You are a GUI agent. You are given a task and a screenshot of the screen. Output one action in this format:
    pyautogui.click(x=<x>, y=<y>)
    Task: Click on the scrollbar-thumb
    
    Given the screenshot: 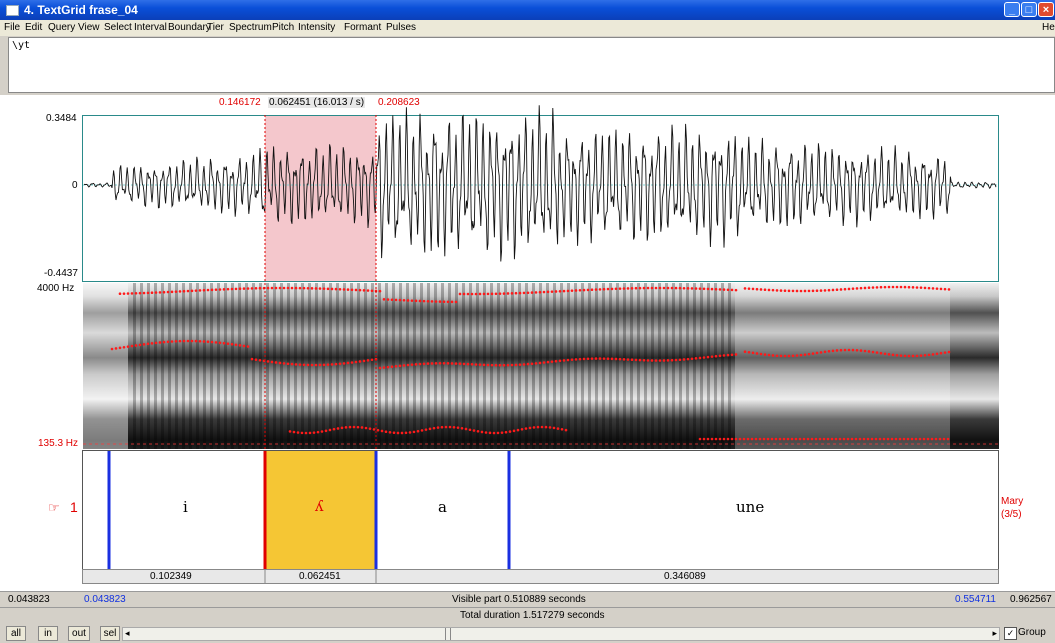 What is the action you would take?
    pyautogui.click(x=448, y=634)
    